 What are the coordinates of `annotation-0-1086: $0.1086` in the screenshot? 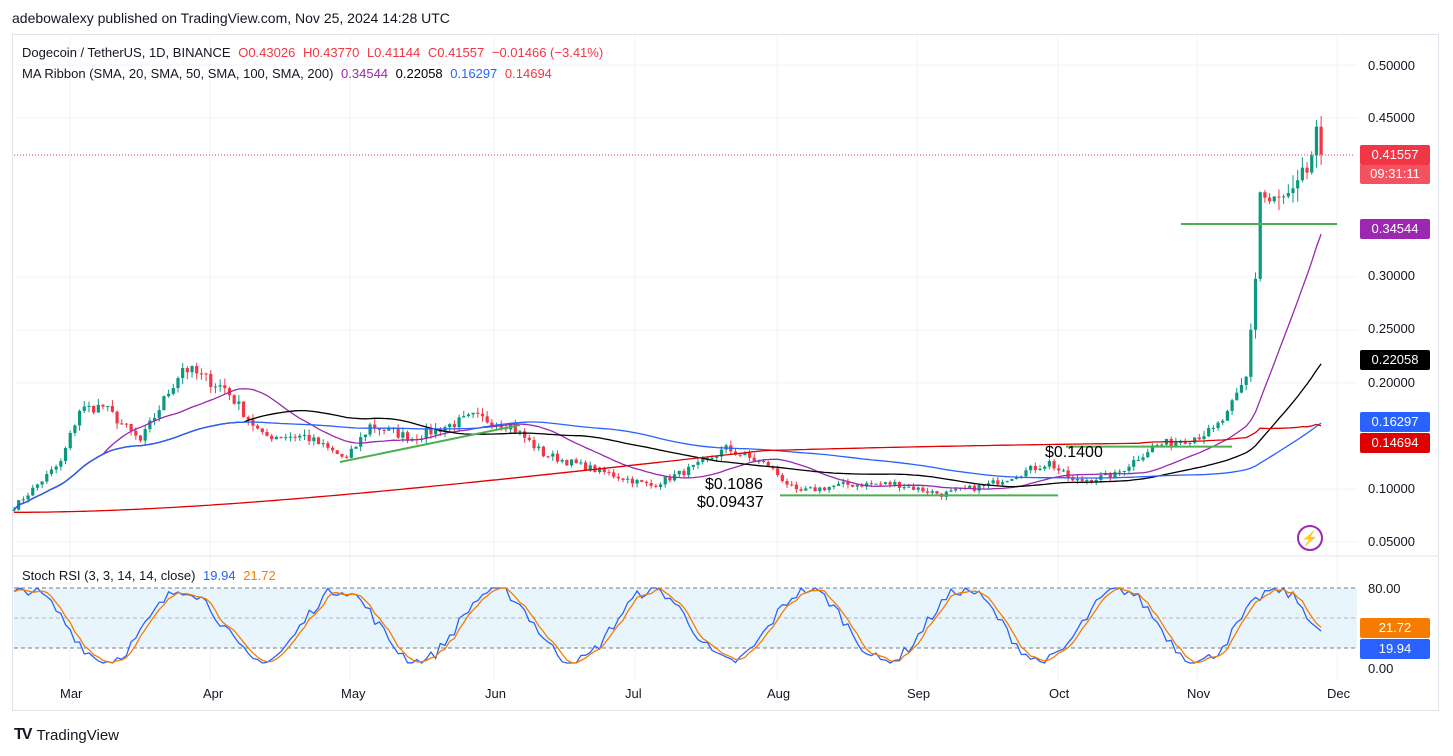 It's located at (734, 484).